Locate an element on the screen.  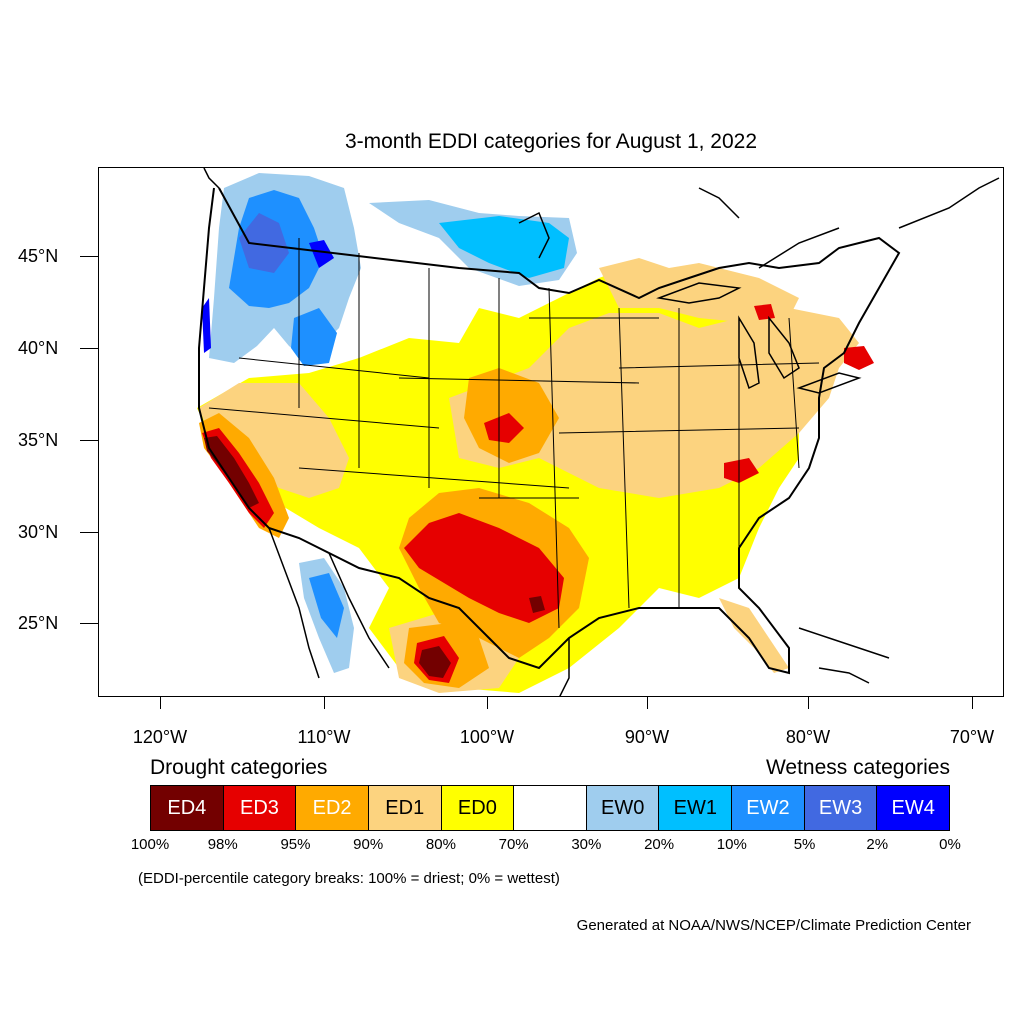
percentile-label: 30% is located at coordinates (586, 844).